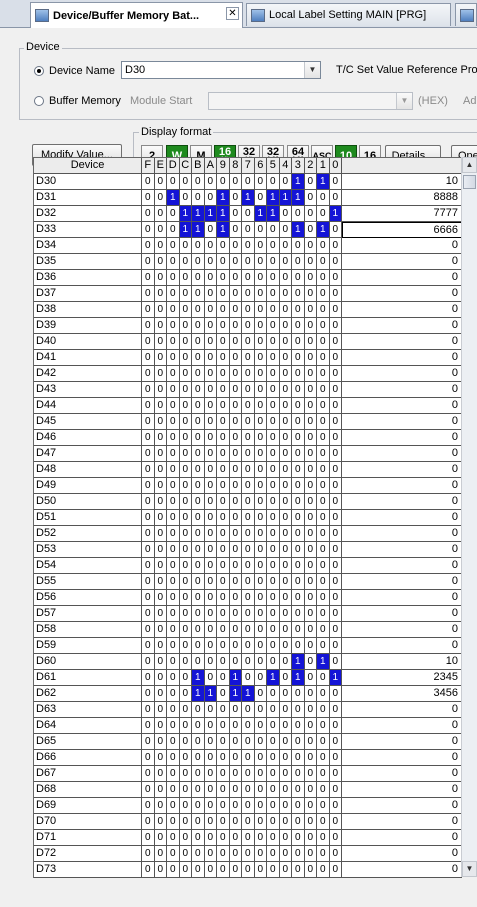 The height and width of the screenshot is (907, 477). Describe the element at coordinates (39, 101) in the screenshot. I see `buffer-memory-radio` at that location.